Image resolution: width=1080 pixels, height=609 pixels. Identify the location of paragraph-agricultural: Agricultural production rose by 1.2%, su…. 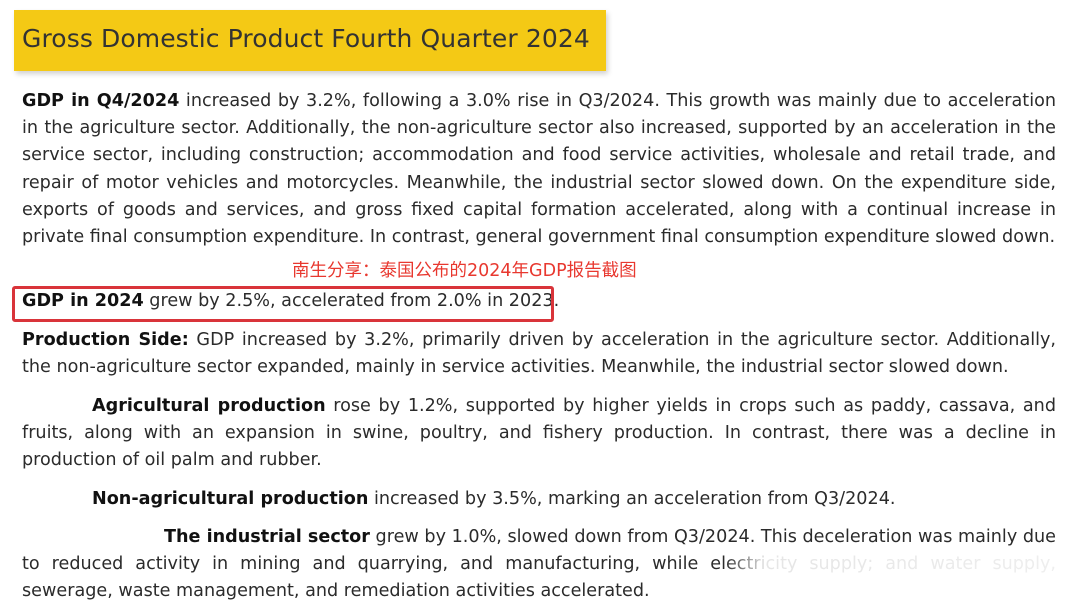
(539, 434).